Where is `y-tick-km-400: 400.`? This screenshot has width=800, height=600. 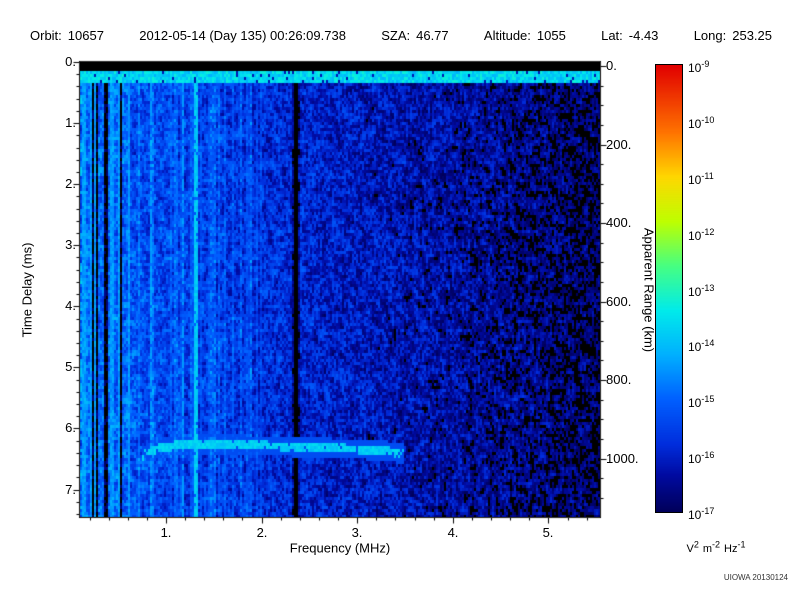
y-tick-km-400: 400. is located at coordinates (619, 222).